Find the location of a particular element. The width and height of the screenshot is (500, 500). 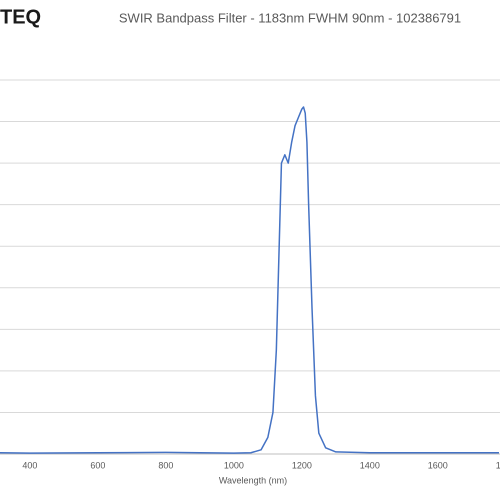

x-tick-label: 1800 is located at coordinates (498, 465).